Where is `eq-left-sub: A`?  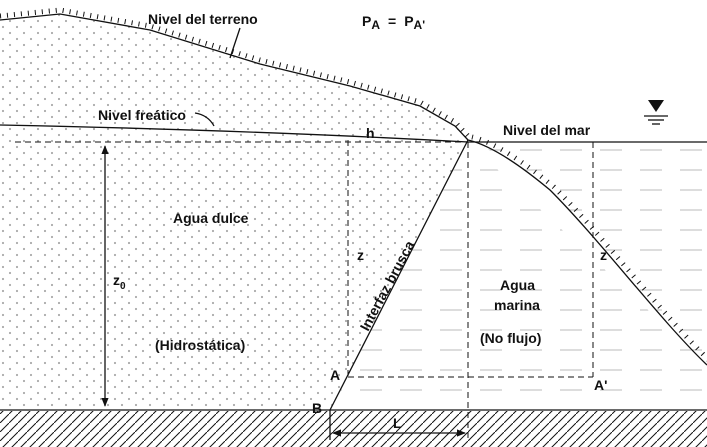
eq-left-sub: A is located at coordinates (375, 25).